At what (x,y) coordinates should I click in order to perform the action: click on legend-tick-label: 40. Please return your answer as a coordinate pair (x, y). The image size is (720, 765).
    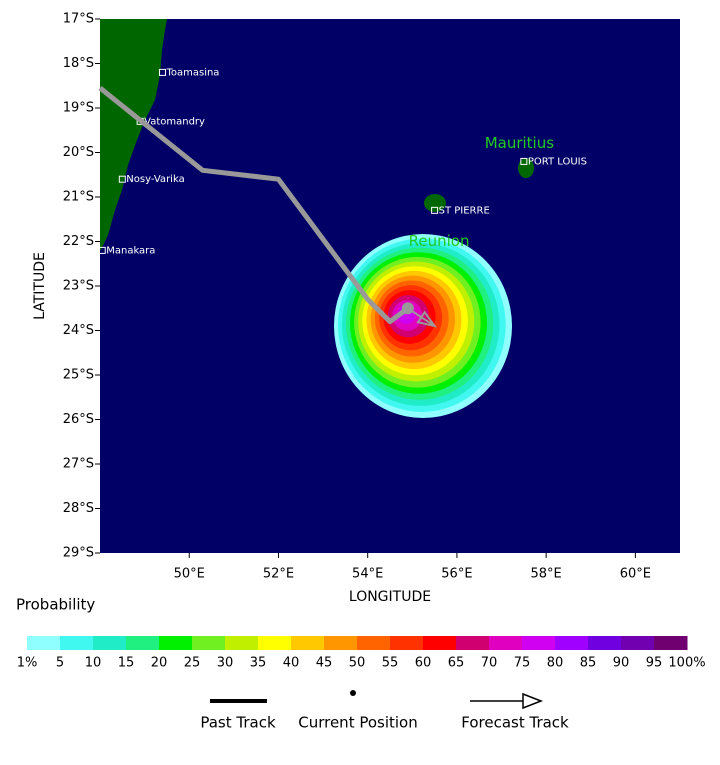
    Looking at the image, I should click on (291, 663).